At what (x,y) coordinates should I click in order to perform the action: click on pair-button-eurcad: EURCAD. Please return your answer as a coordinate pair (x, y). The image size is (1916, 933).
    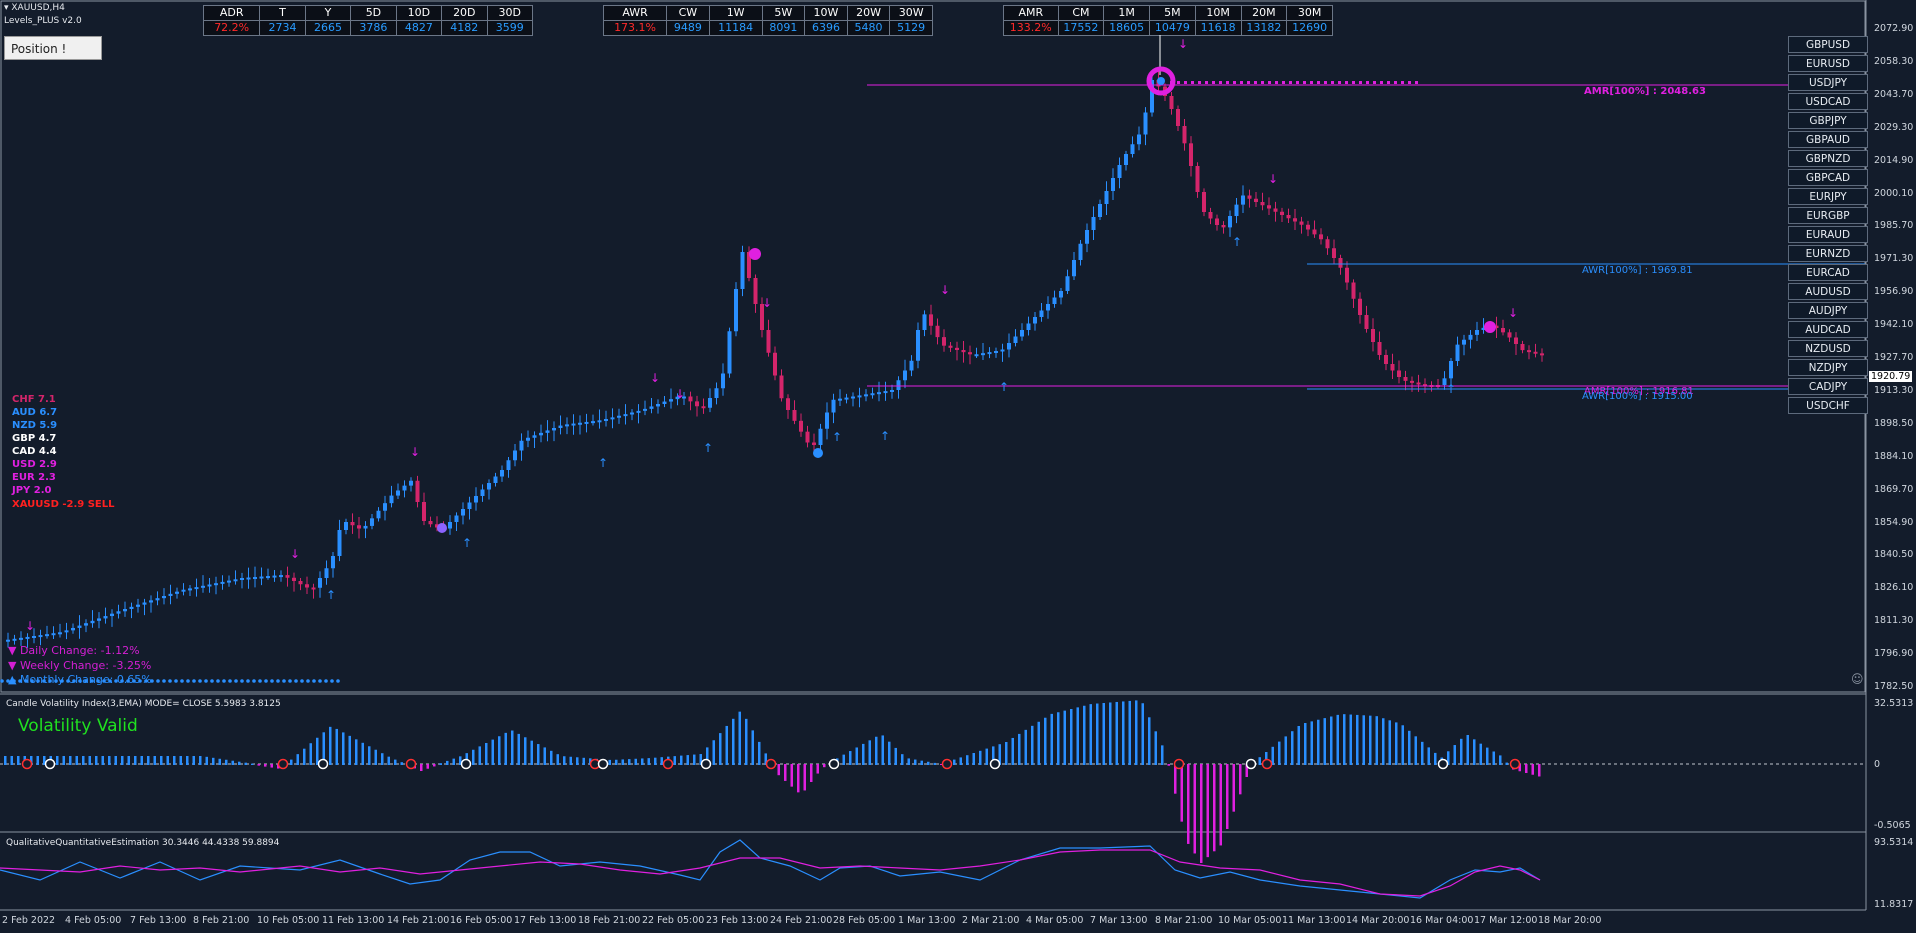
    Looking at the image, I should click on (1828, 272).